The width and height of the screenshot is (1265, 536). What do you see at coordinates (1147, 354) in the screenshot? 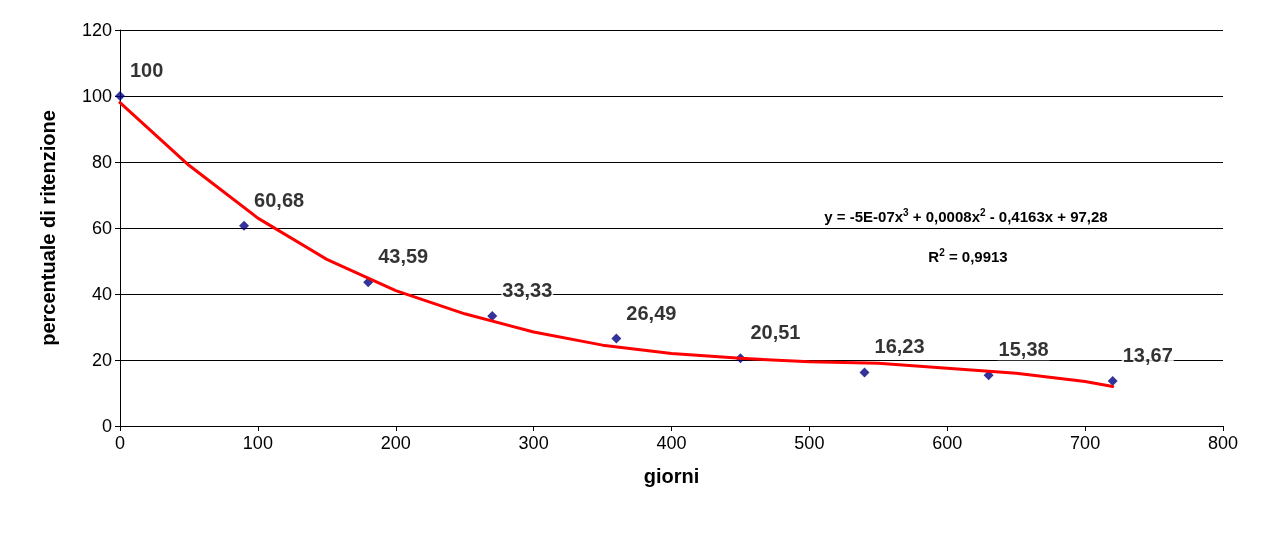
I see `data-label: 13,67` at bounding box center [1147, 354].